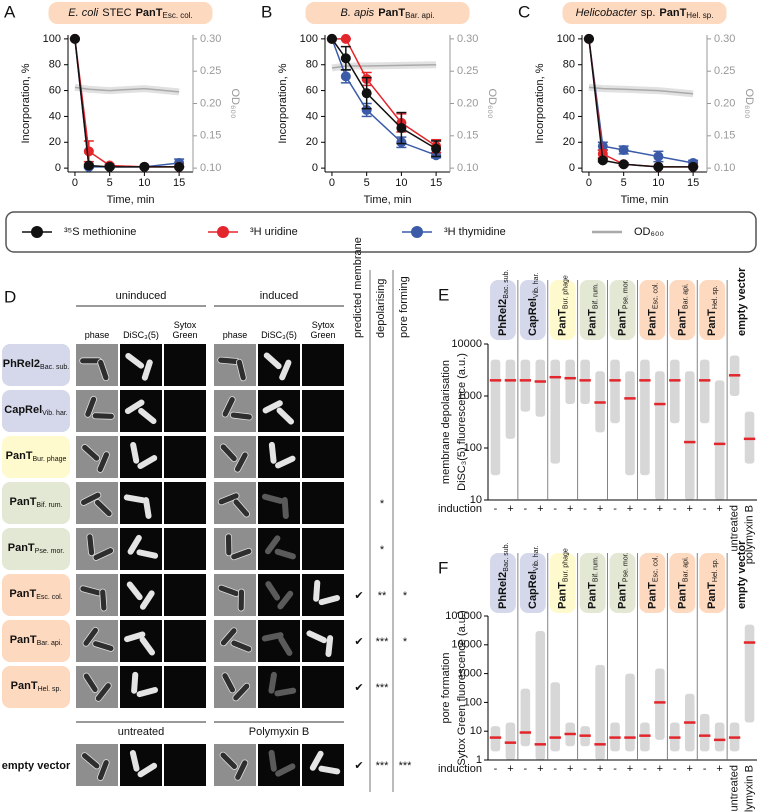  What do you see at coordinates (443, 294) in the screenshot?
I see `panel-label: E` at bounding box center [443, 294].